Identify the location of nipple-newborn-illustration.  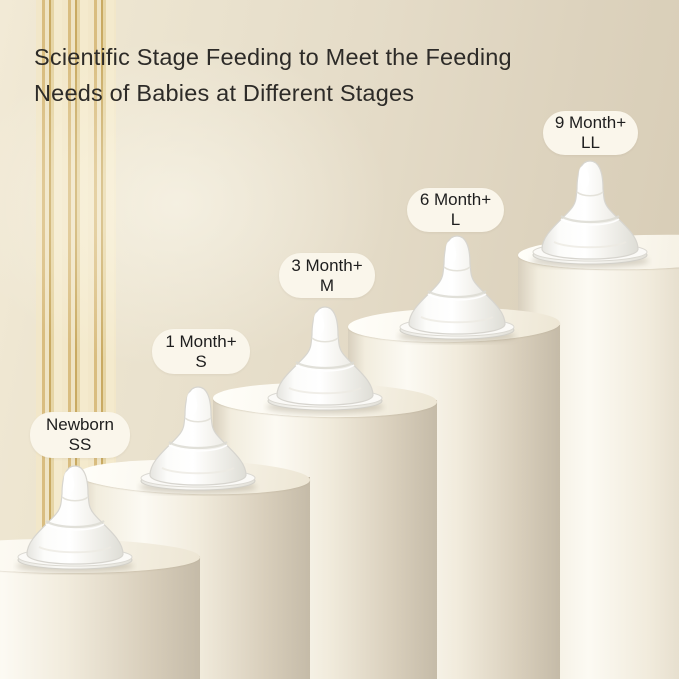
(75, 518).